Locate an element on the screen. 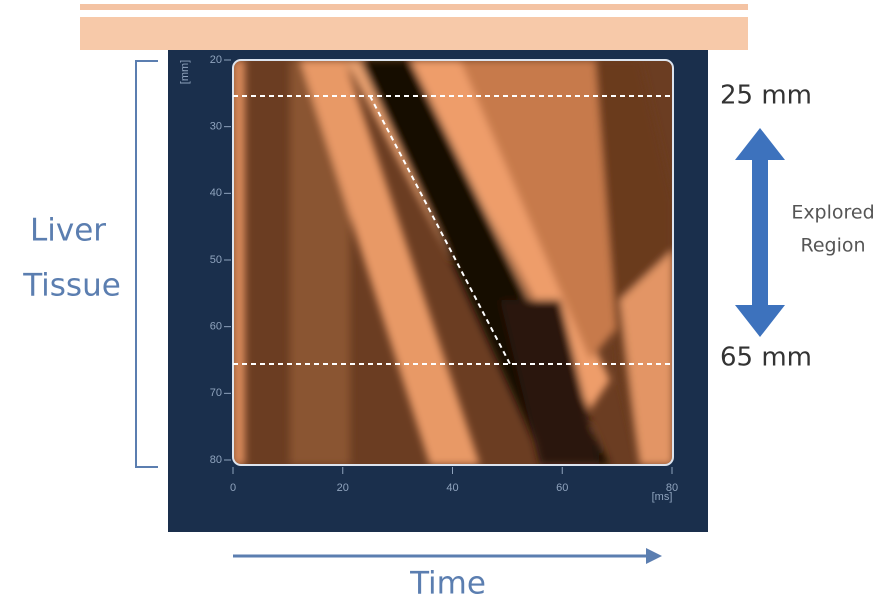 This screenshot has height=607, width=889. y-tick-label: 20 is located at coordinates (216, 60).